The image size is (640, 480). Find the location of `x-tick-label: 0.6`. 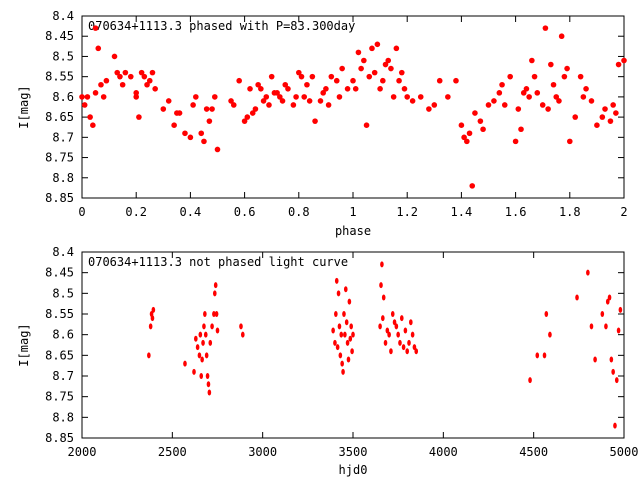

x-tick-label: 0.6 is located at coordinates (245, 212).